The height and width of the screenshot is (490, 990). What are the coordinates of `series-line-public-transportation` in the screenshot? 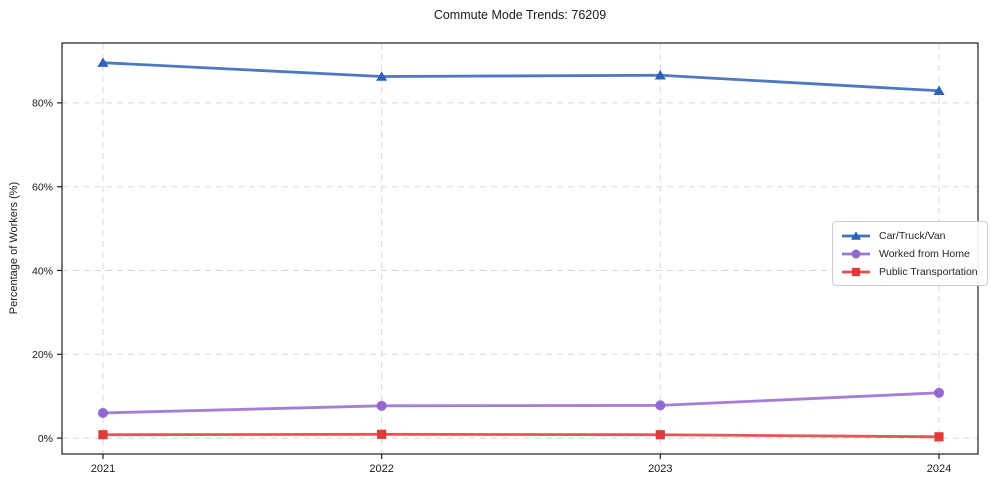 It's located at (521, 435).